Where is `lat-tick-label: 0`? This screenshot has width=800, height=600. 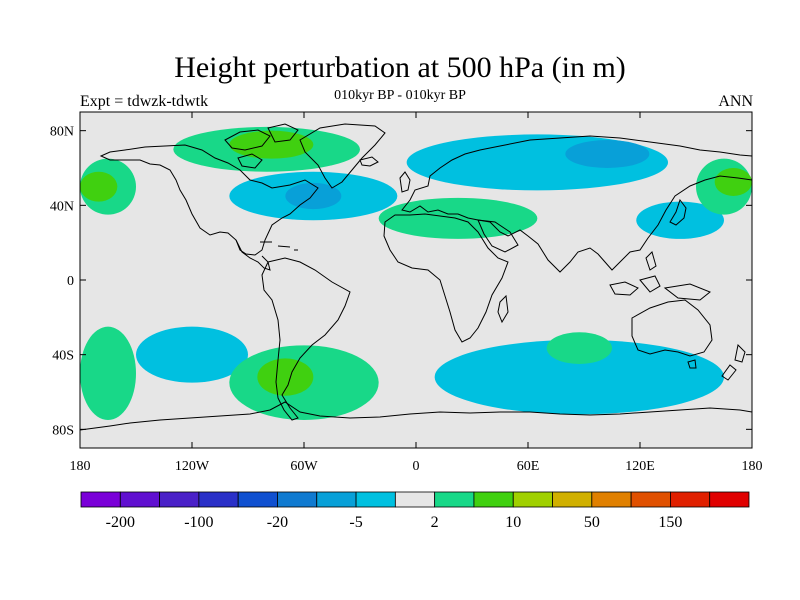 lat-tick-label: 0 is located at coordinates (70, 281).